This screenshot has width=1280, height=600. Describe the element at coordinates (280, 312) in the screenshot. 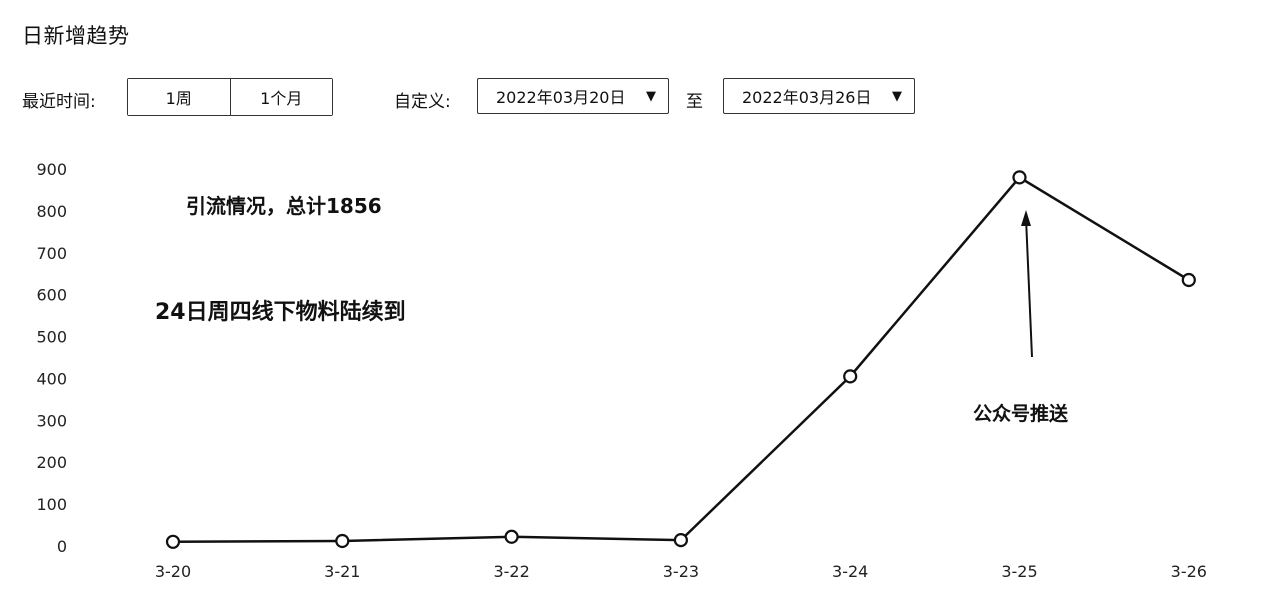

I see `event-annotation: 24日周四线下物料陆续到` at that location.